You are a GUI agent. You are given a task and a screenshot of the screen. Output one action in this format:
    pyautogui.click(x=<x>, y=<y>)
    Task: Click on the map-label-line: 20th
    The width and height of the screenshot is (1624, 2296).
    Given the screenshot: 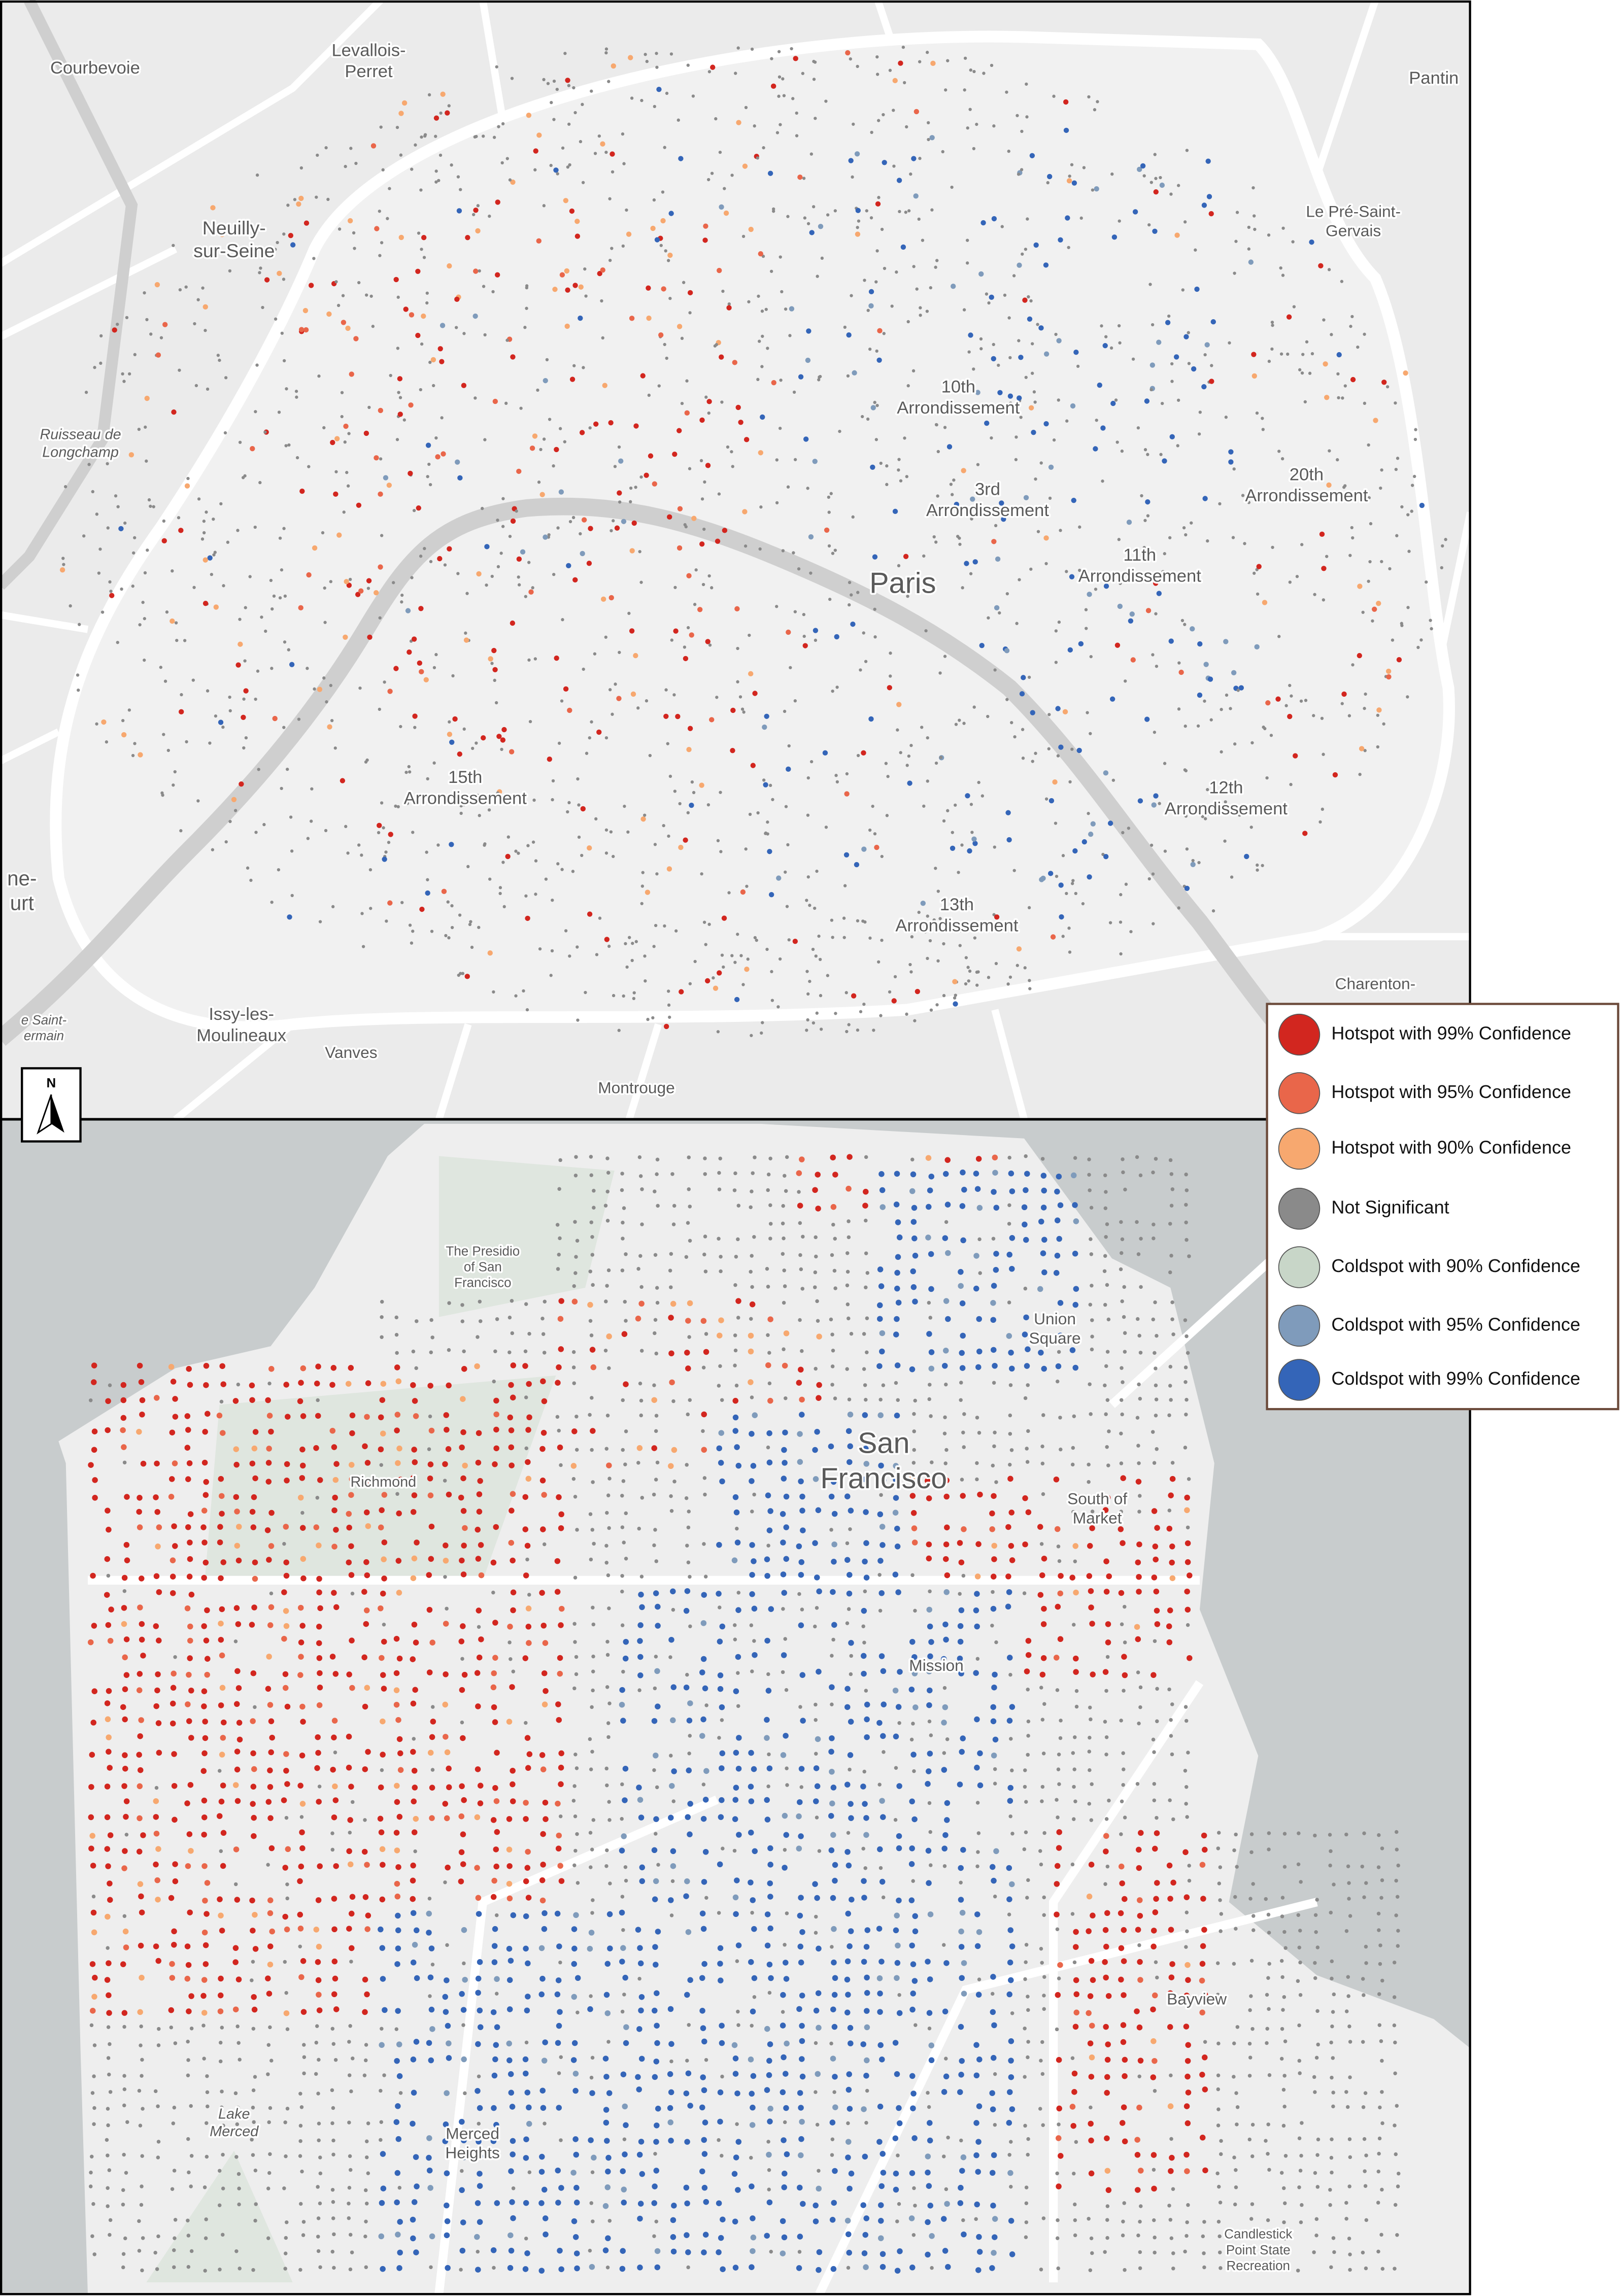 What is the action you would take?
    pyautogui.click(x=1307, y=474)
    